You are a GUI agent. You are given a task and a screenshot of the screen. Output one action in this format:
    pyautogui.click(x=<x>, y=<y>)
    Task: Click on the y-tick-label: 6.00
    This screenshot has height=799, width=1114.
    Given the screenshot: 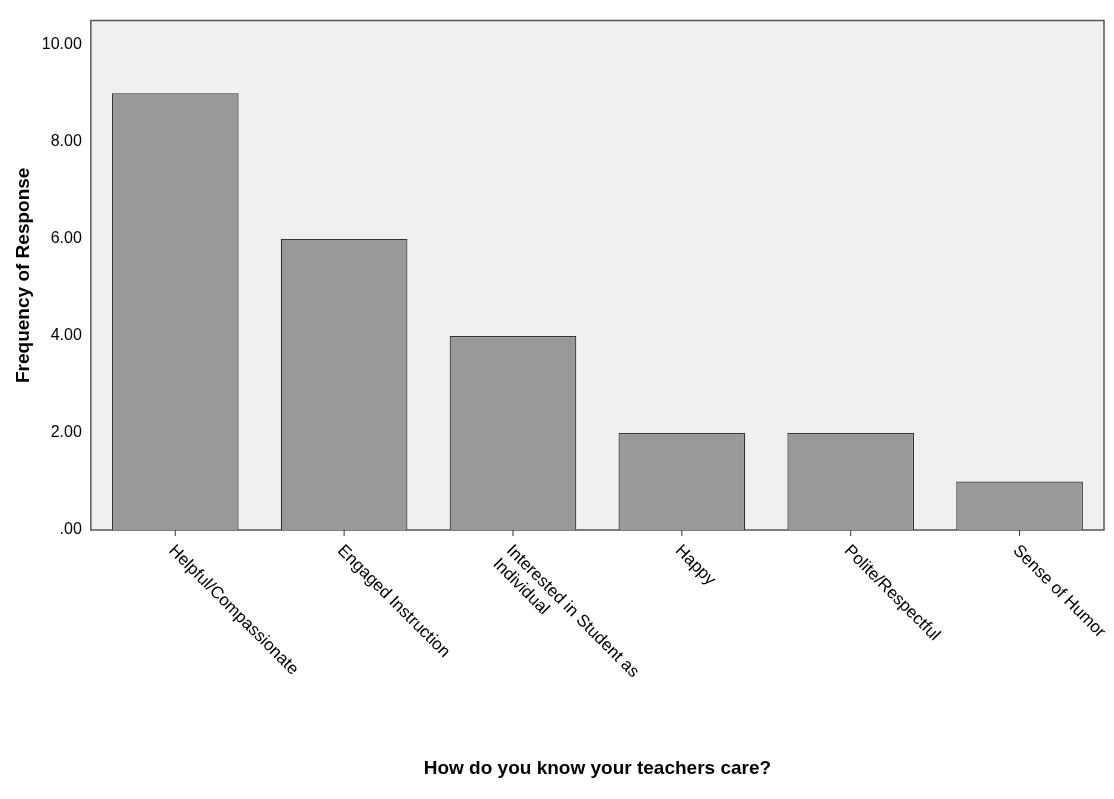 What is the action you would take?
    pyautogui.click(x=66, y=238)
    